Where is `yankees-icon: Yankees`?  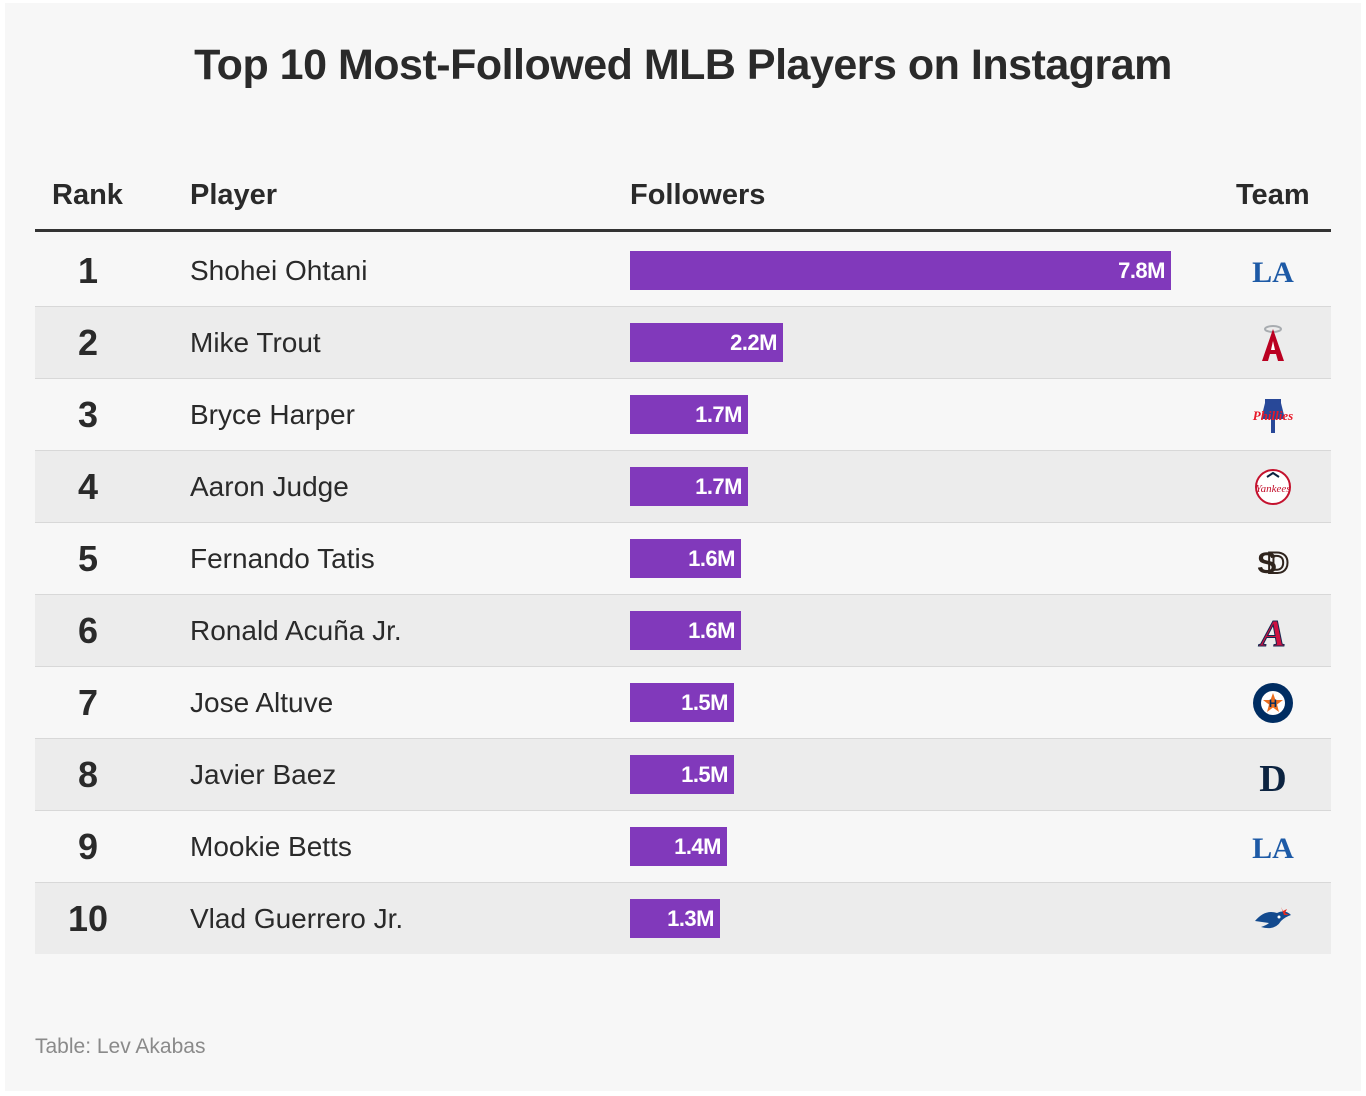
yankees-icon: Yankees is located at coordinates (1273, 487).